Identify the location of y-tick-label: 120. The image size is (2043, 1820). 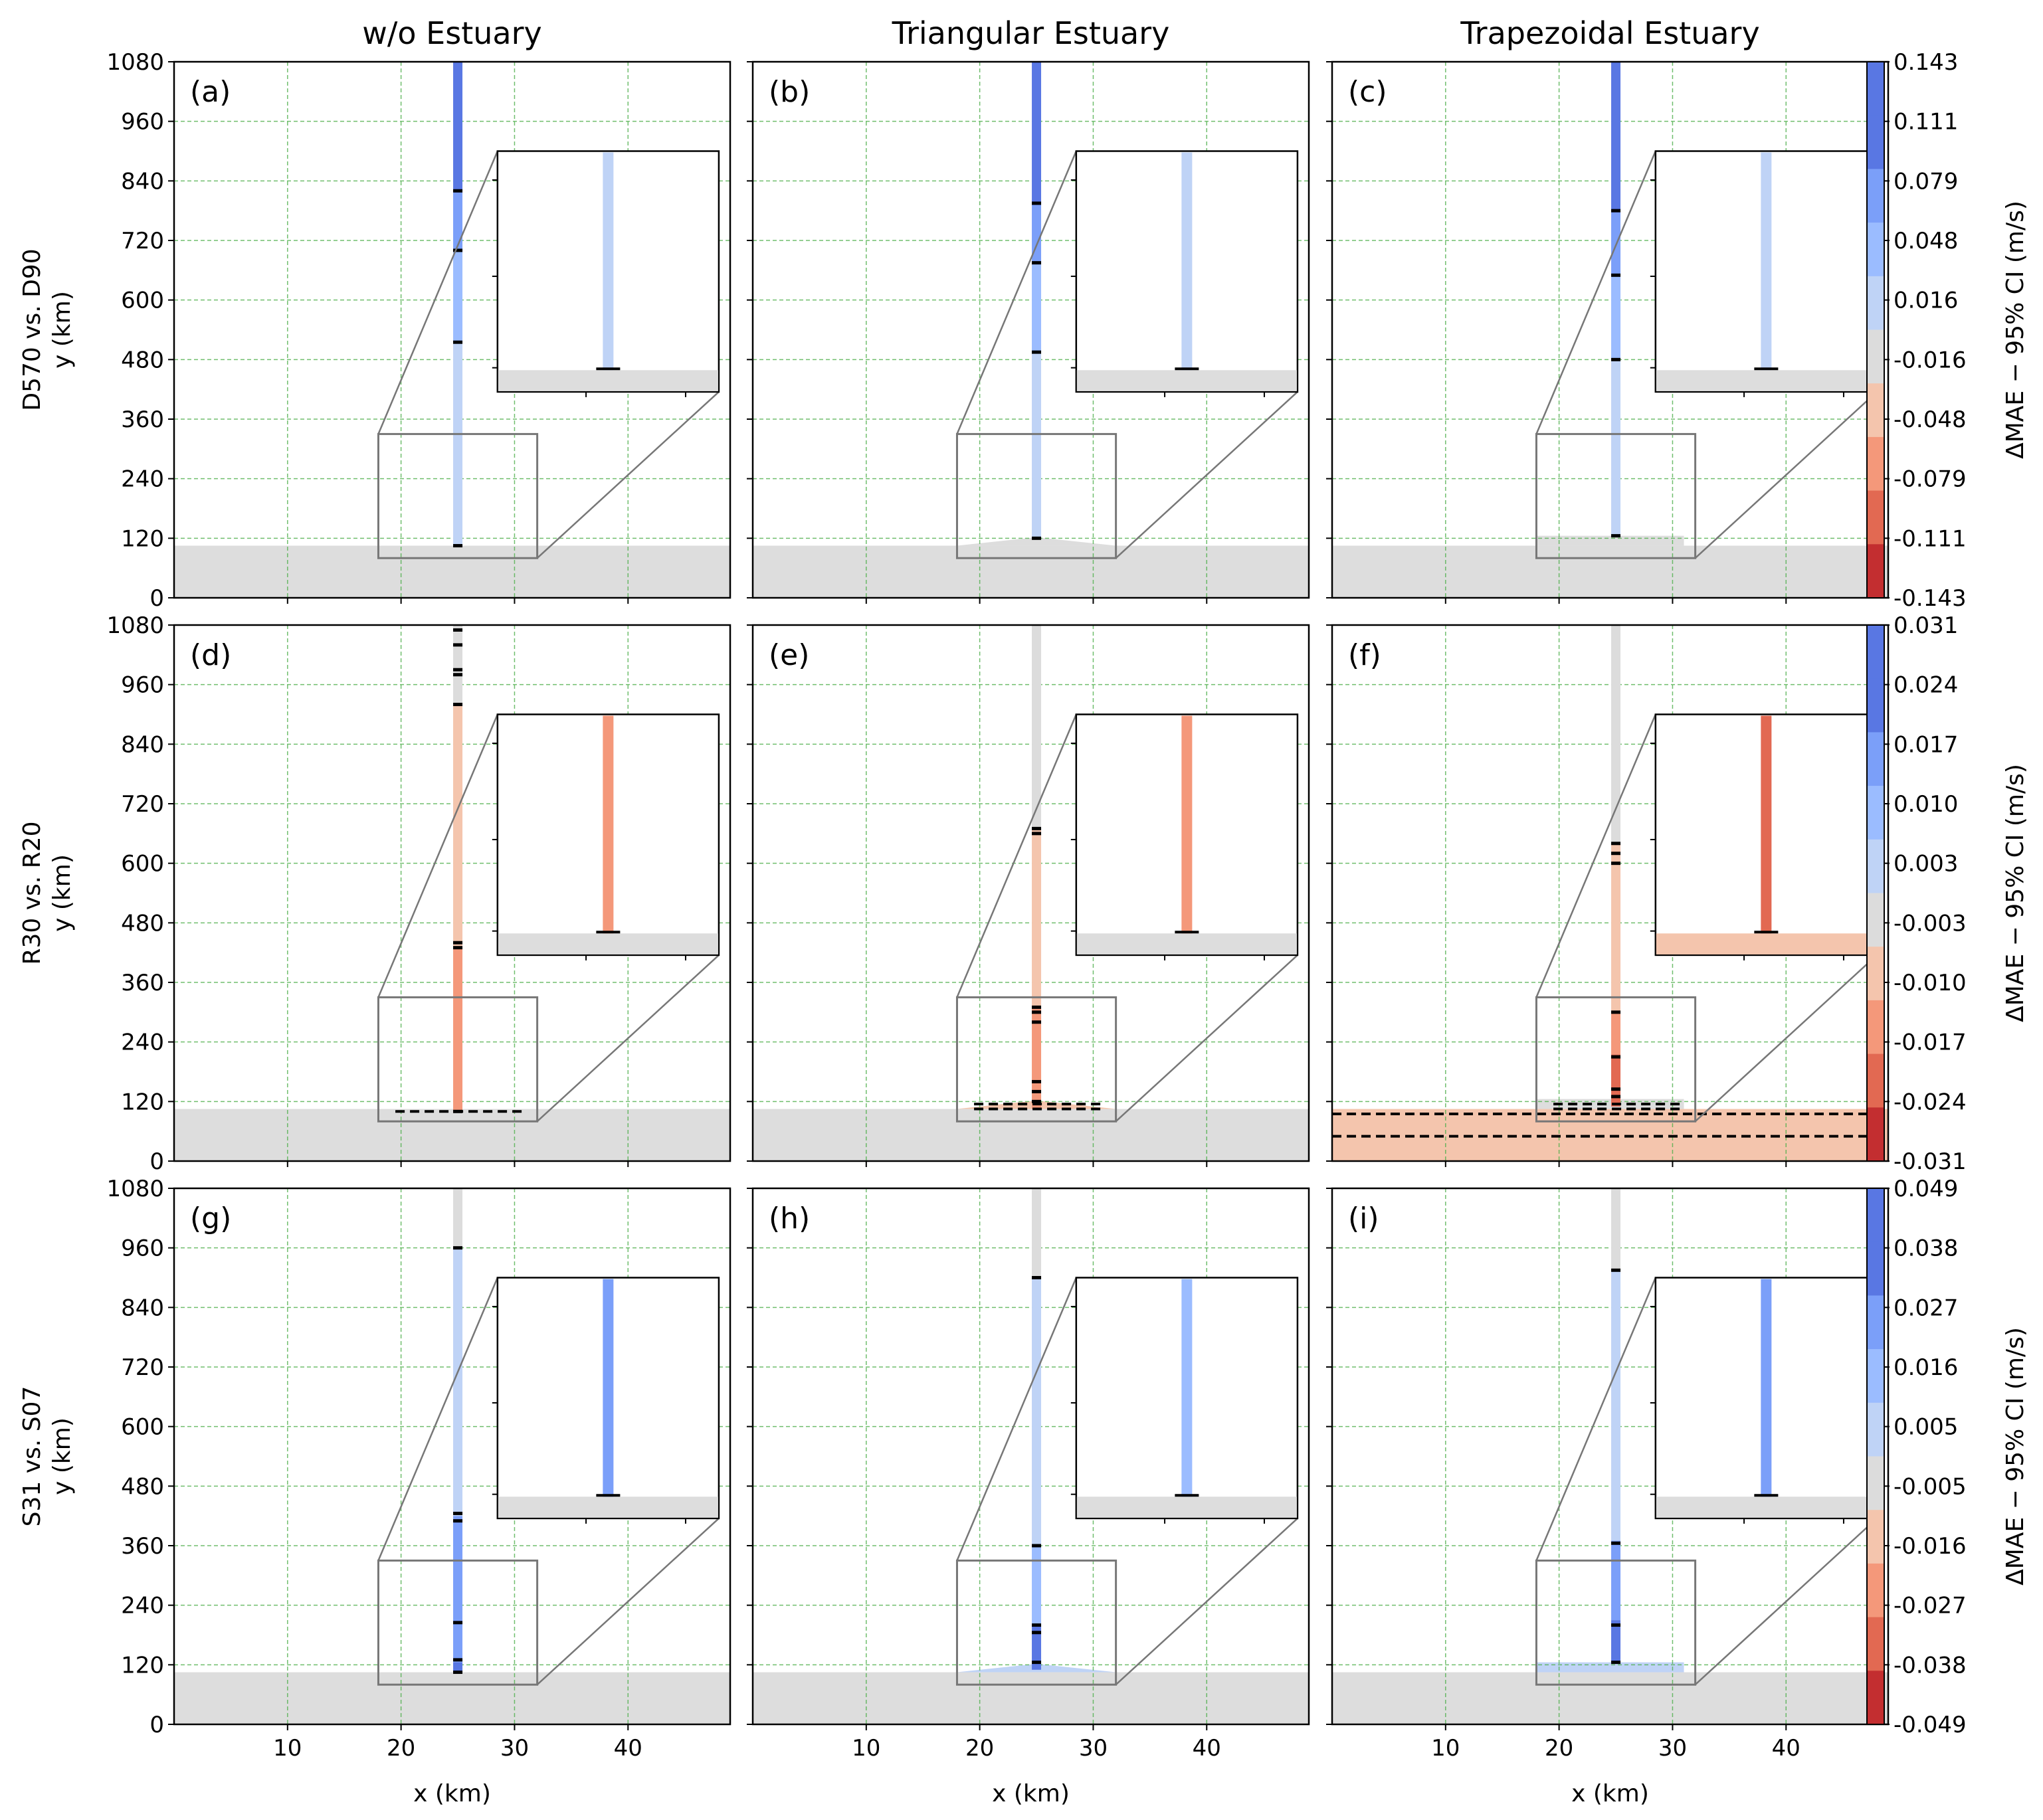
(142, 538).